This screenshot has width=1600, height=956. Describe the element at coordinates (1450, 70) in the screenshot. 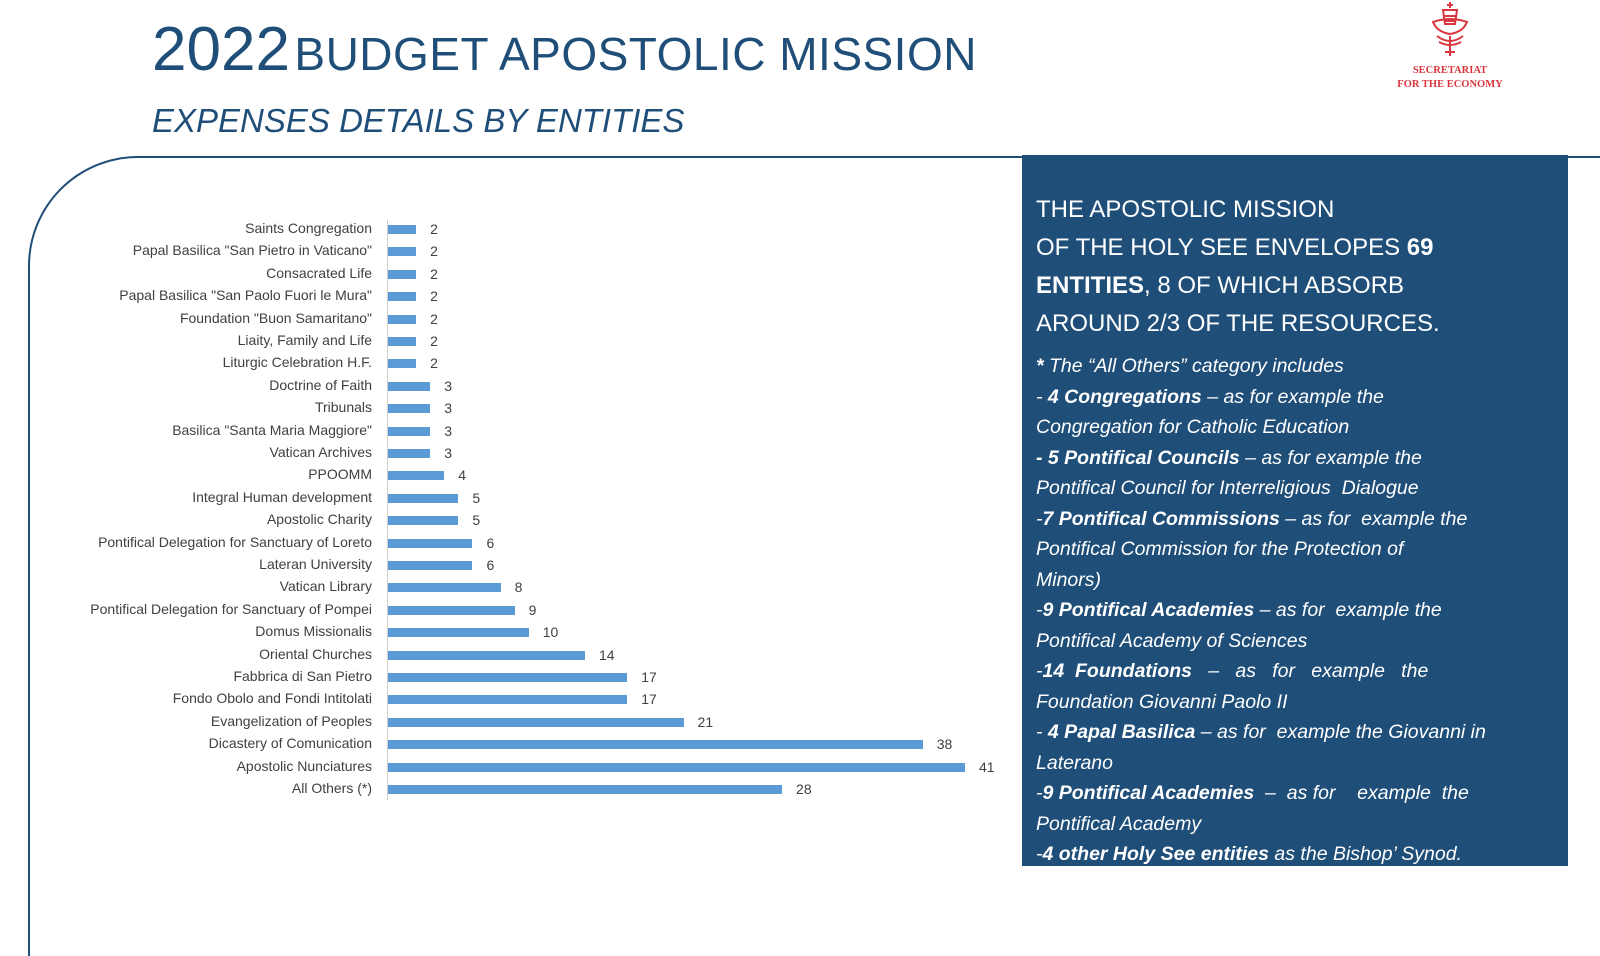

I see `logo-text-line1: SECRETARIAT` at that location.